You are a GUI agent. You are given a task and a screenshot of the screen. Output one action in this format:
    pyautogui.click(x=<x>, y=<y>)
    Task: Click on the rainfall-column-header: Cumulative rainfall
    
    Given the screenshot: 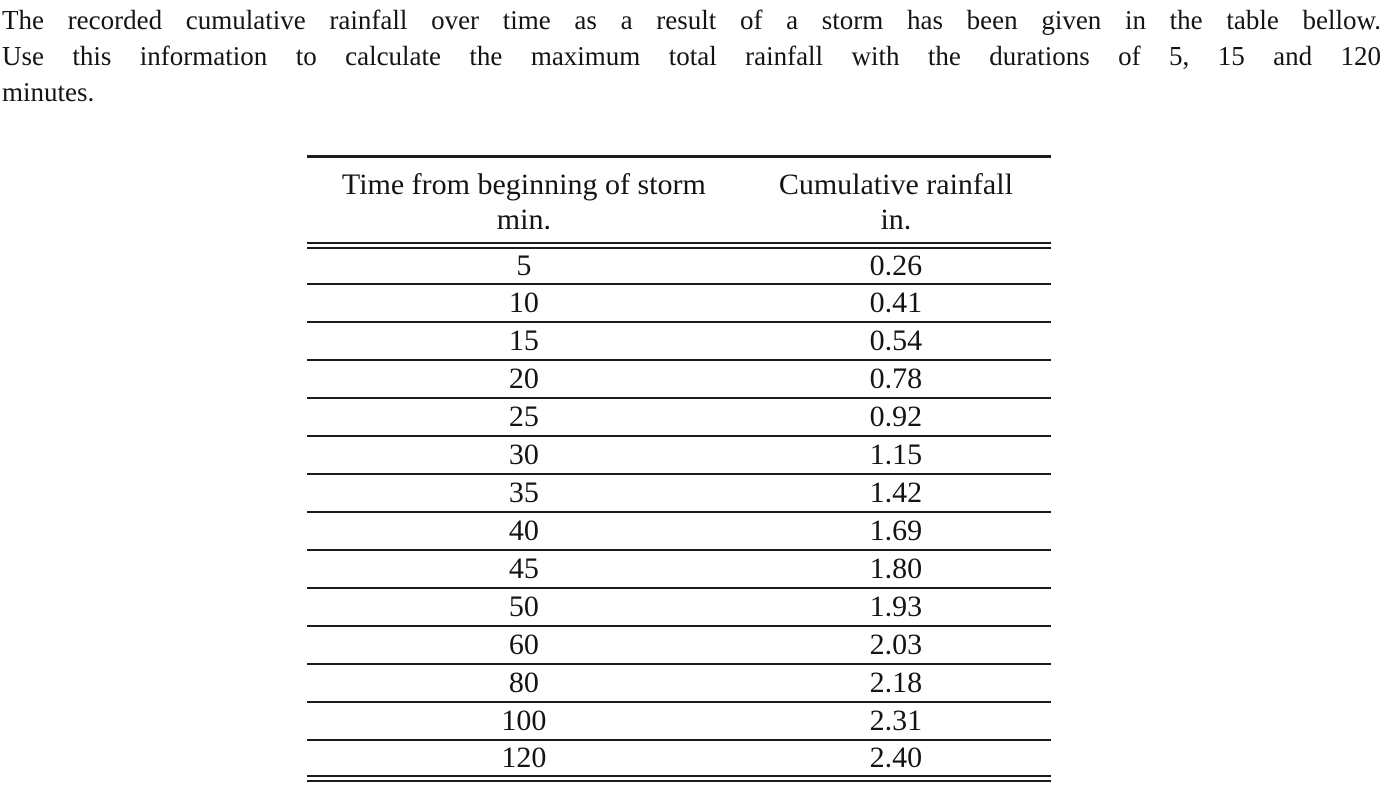 What is the action you would take?
    pyautogui.click(x=895, y=178)
    